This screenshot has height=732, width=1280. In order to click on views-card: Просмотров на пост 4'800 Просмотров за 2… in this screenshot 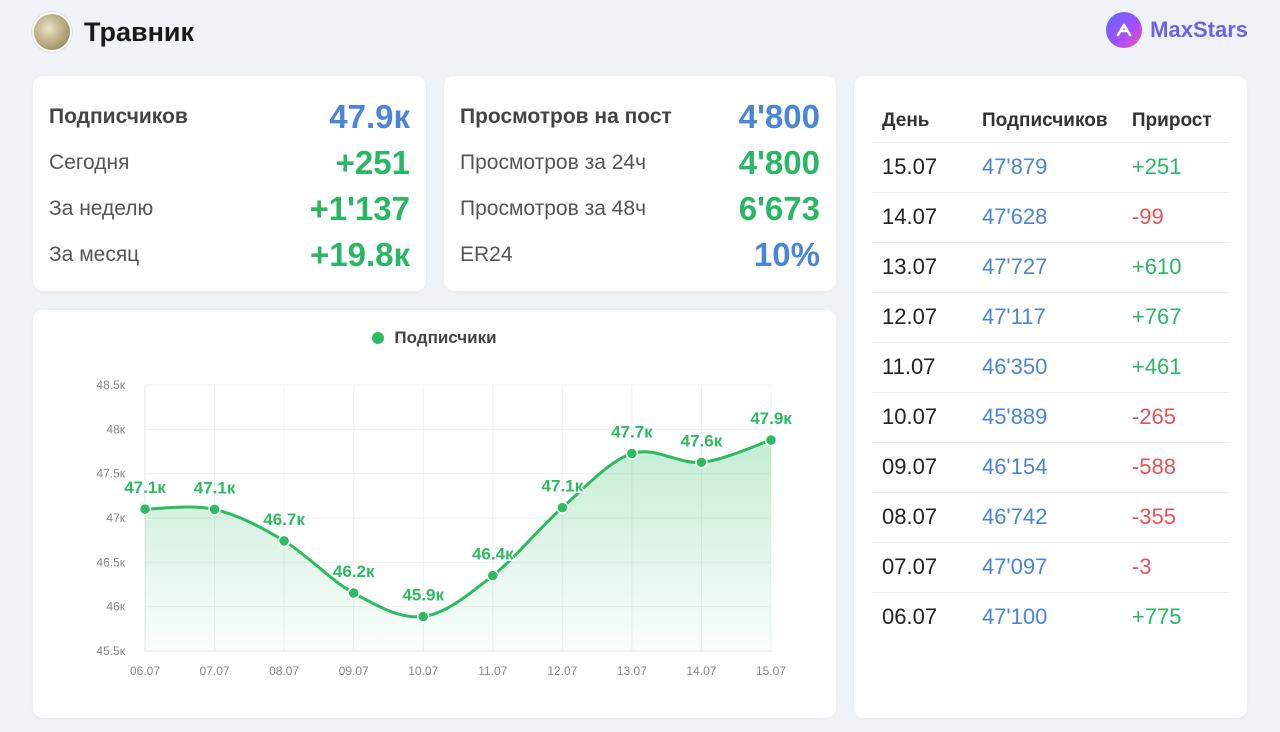, I will do `click(640, 183)`.